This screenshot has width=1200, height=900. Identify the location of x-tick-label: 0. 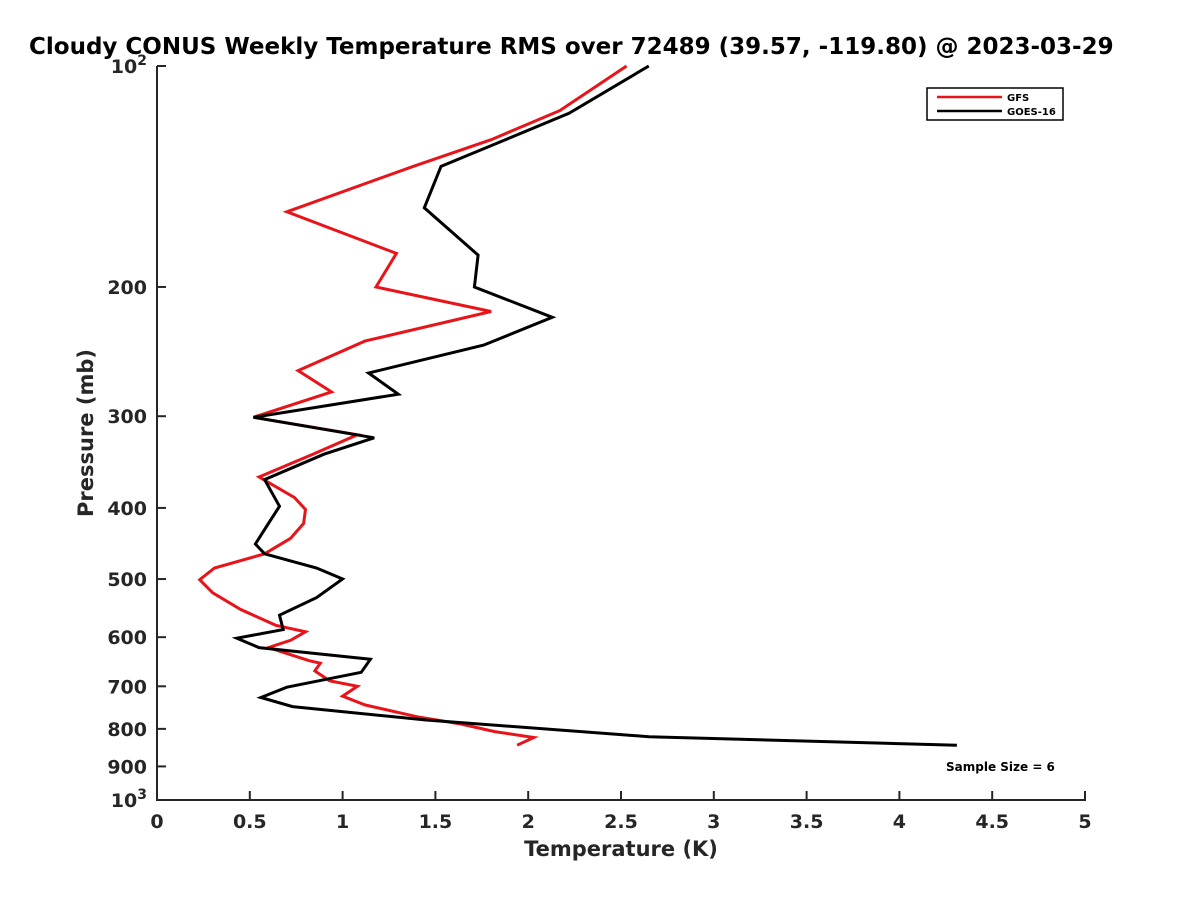
(156, 822).